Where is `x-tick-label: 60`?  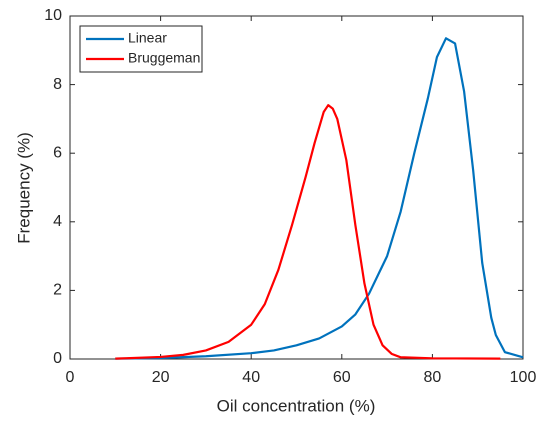
x-tick-label: 60 is located at coordinates (342, 377).